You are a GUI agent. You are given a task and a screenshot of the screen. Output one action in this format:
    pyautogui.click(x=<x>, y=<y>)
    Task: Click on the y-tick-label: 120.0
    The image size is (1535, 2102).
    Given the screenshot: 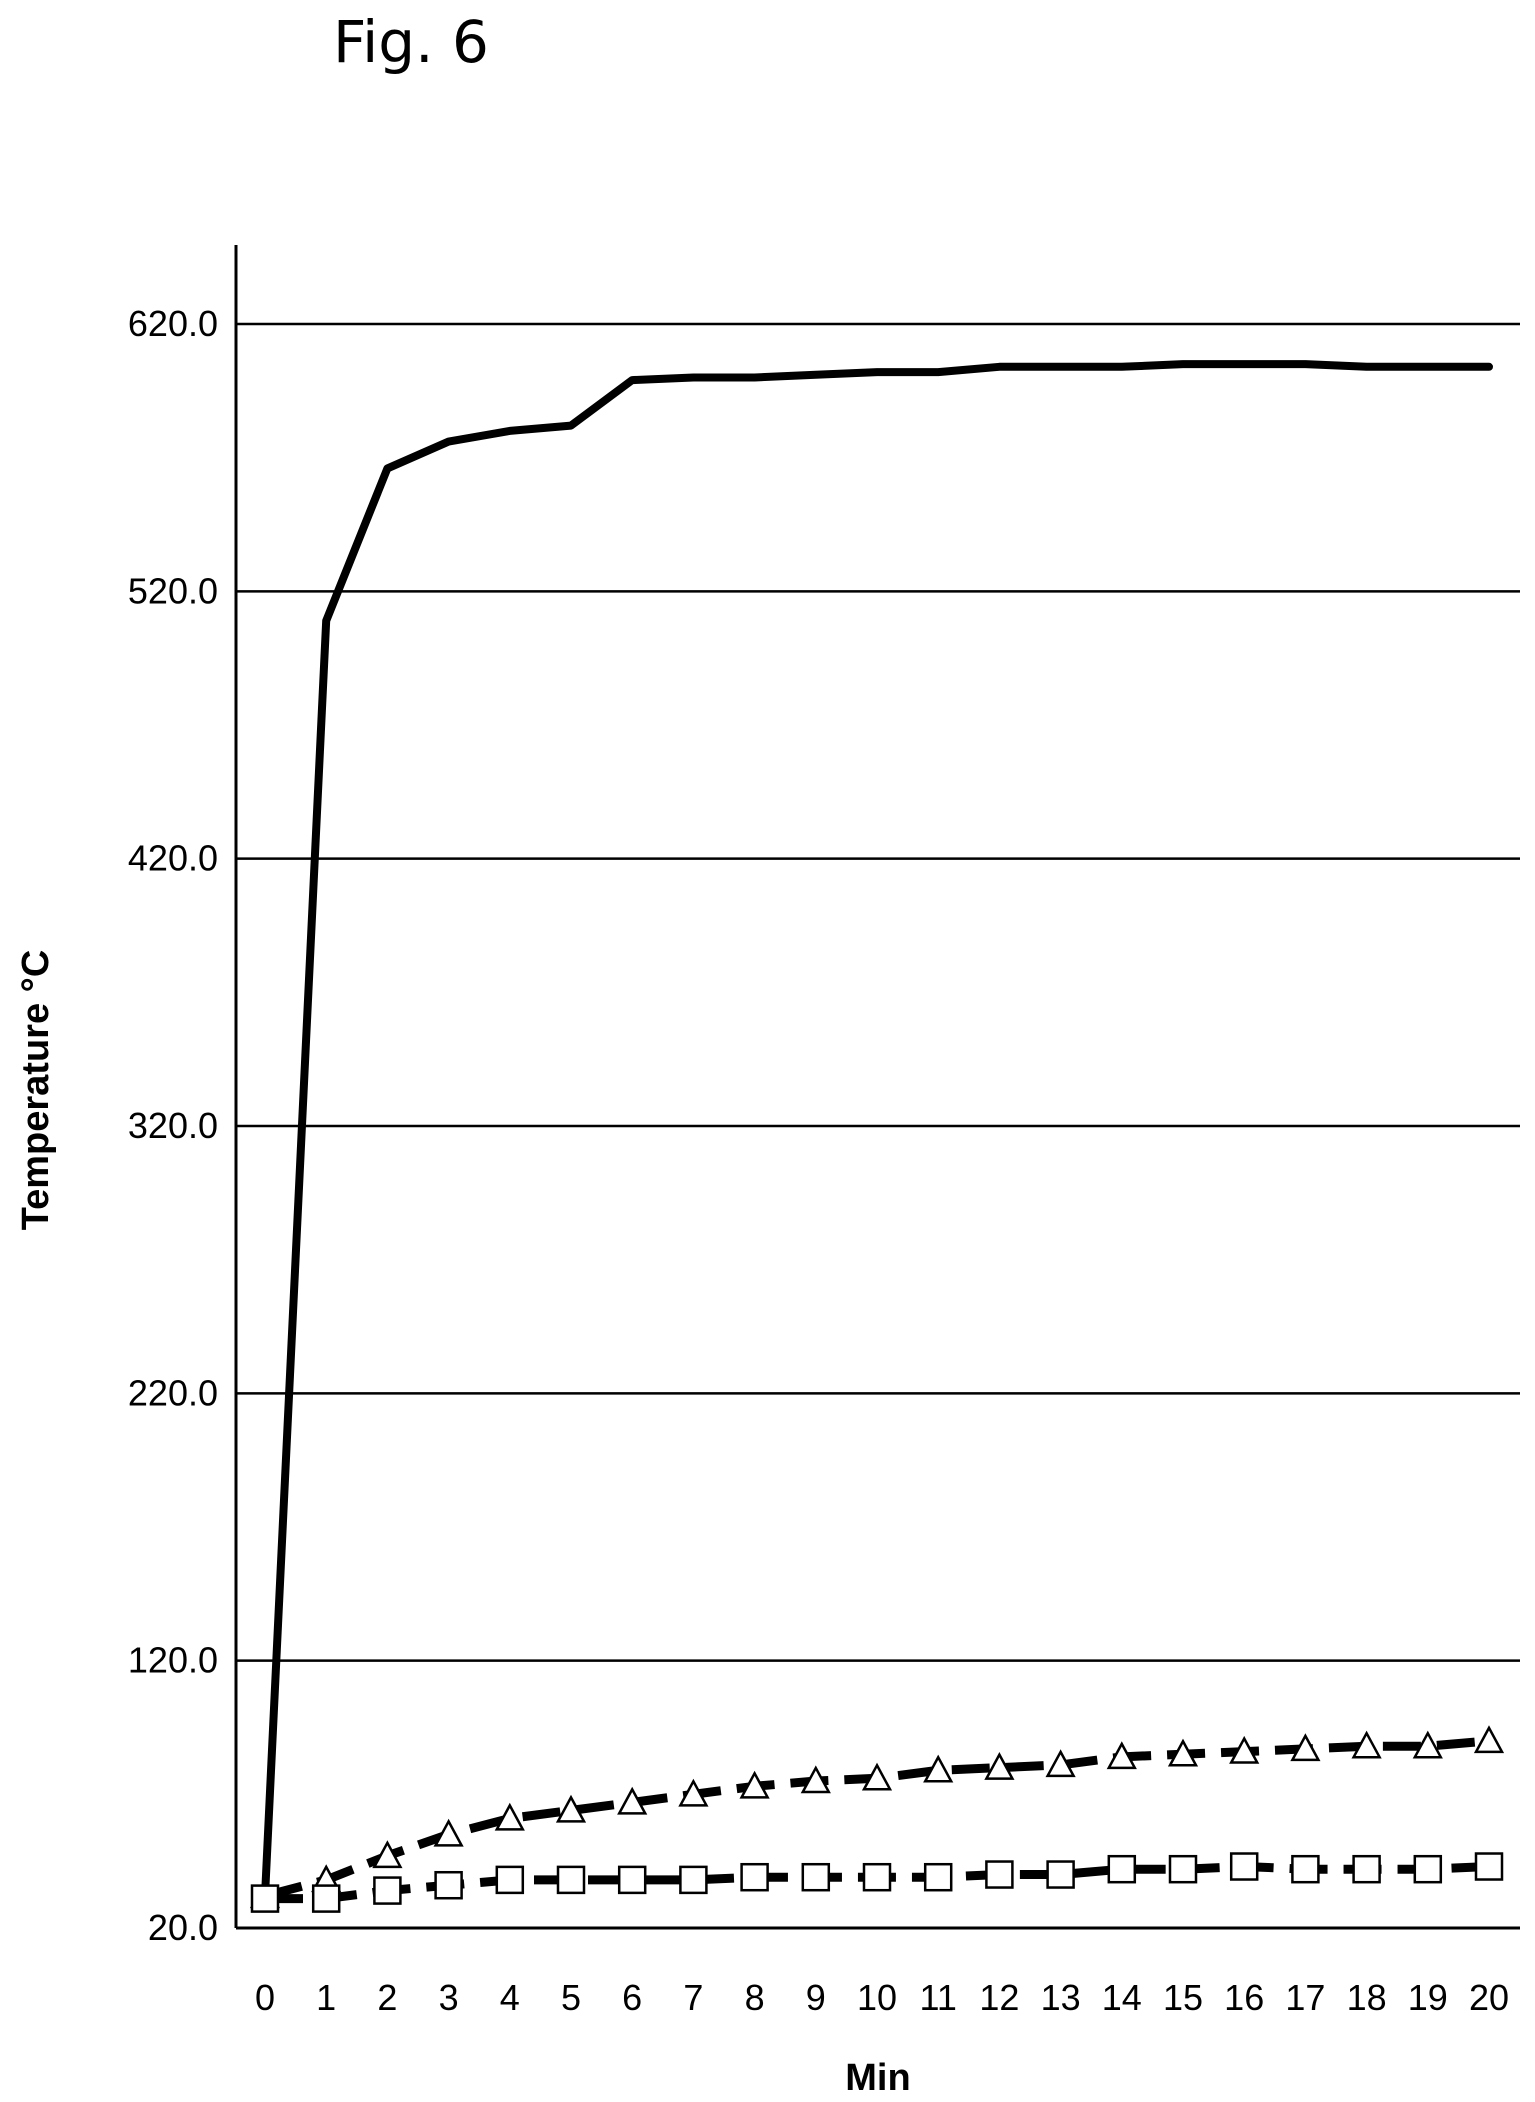 What is the action you would take?
    pyautogui.click(x=173, y=1660)
    